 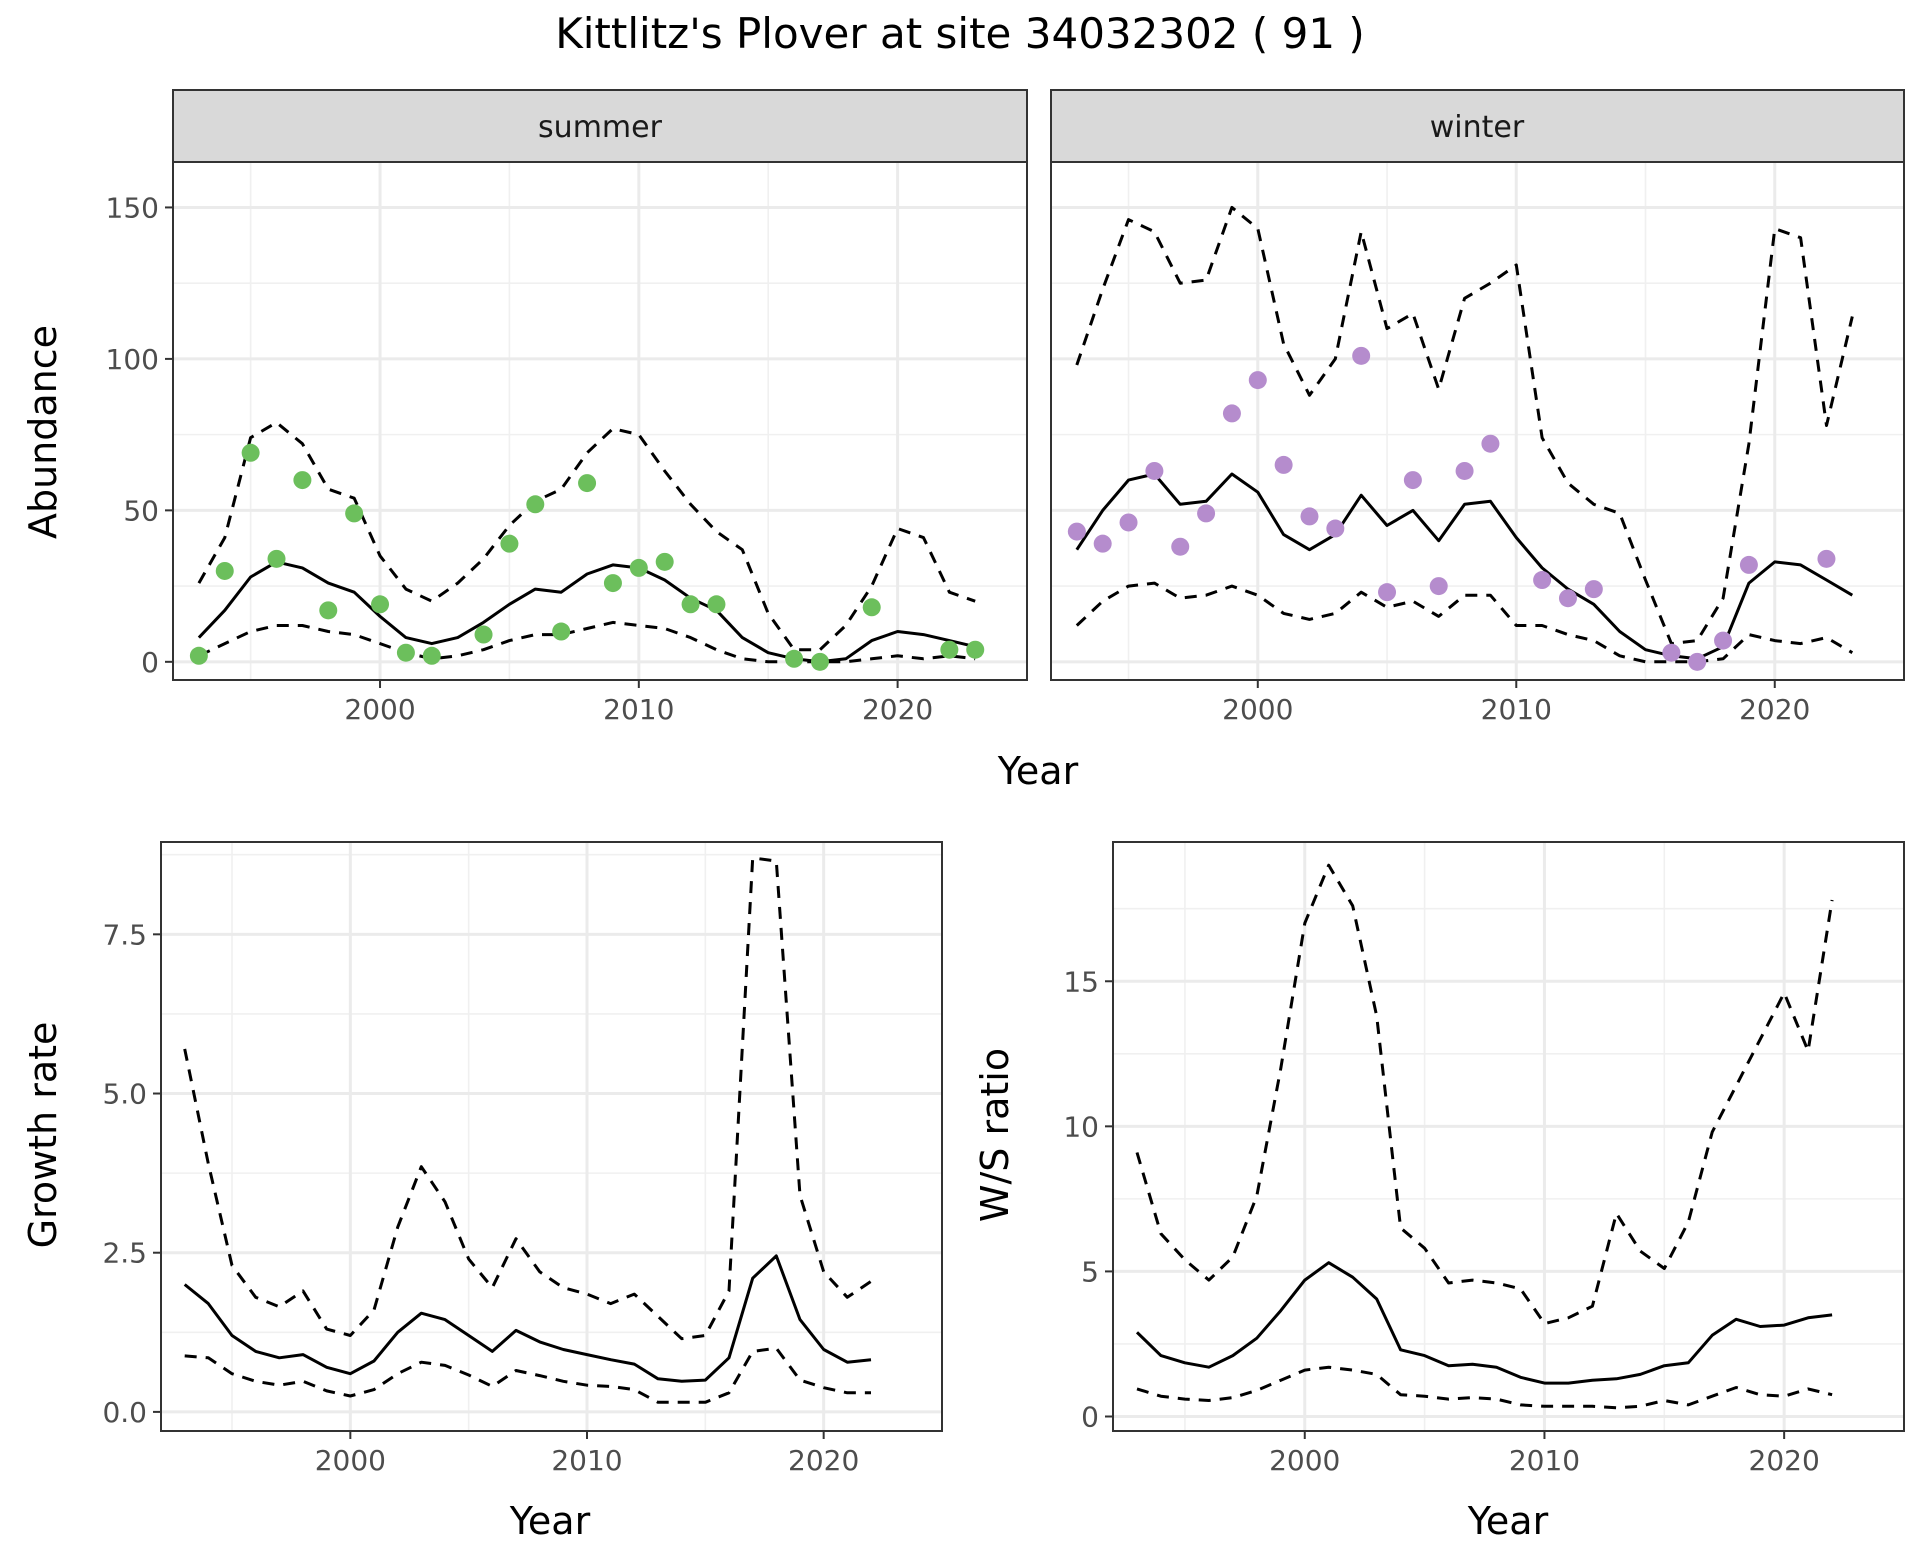 I want to click on facet-strip-winter, so click(x=1477, y=126).